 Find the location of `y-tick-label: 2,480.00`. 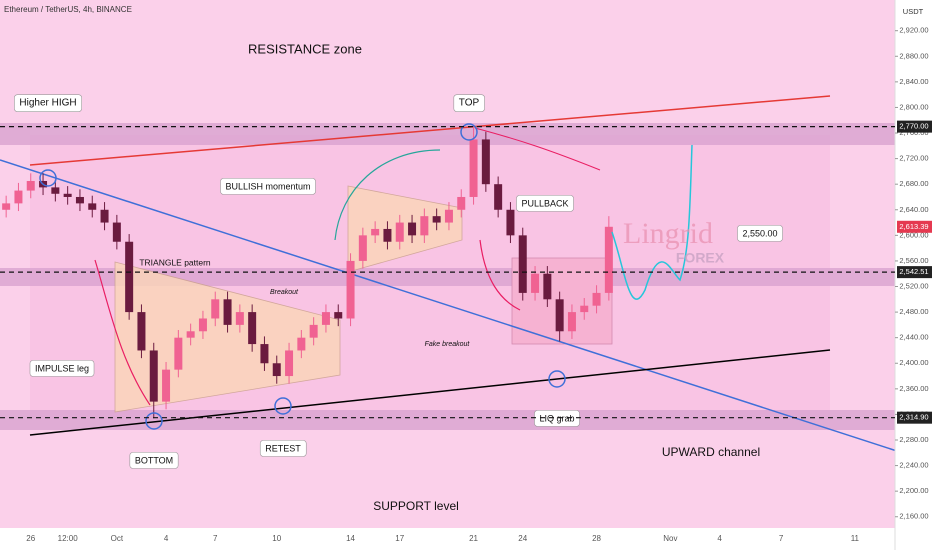

y-tick-label: 2,480.00 is located at coordinates (913, 311).